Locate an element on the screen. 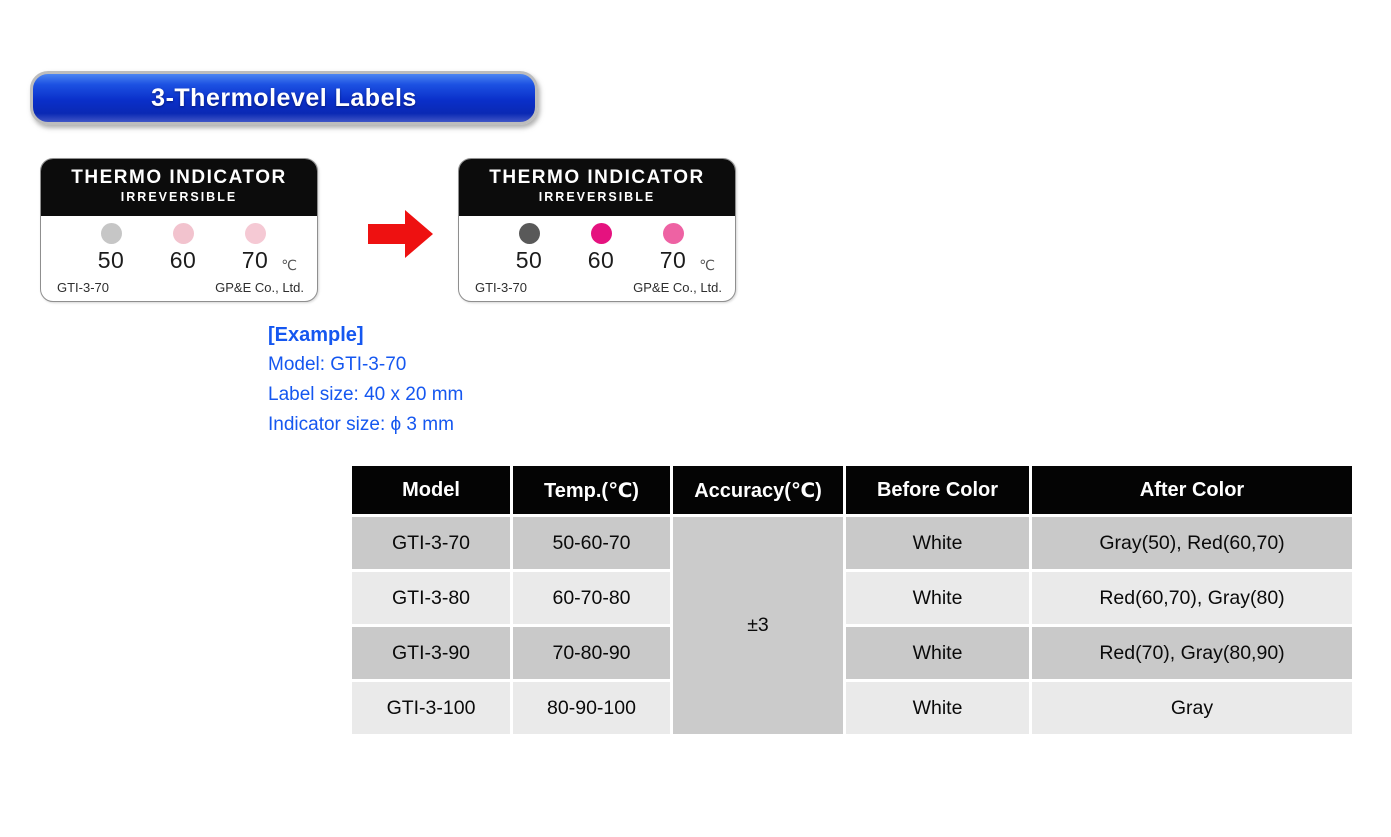  cell-after-color: Red(60,70), Gray(80) is located at coordinates (1192, 598).